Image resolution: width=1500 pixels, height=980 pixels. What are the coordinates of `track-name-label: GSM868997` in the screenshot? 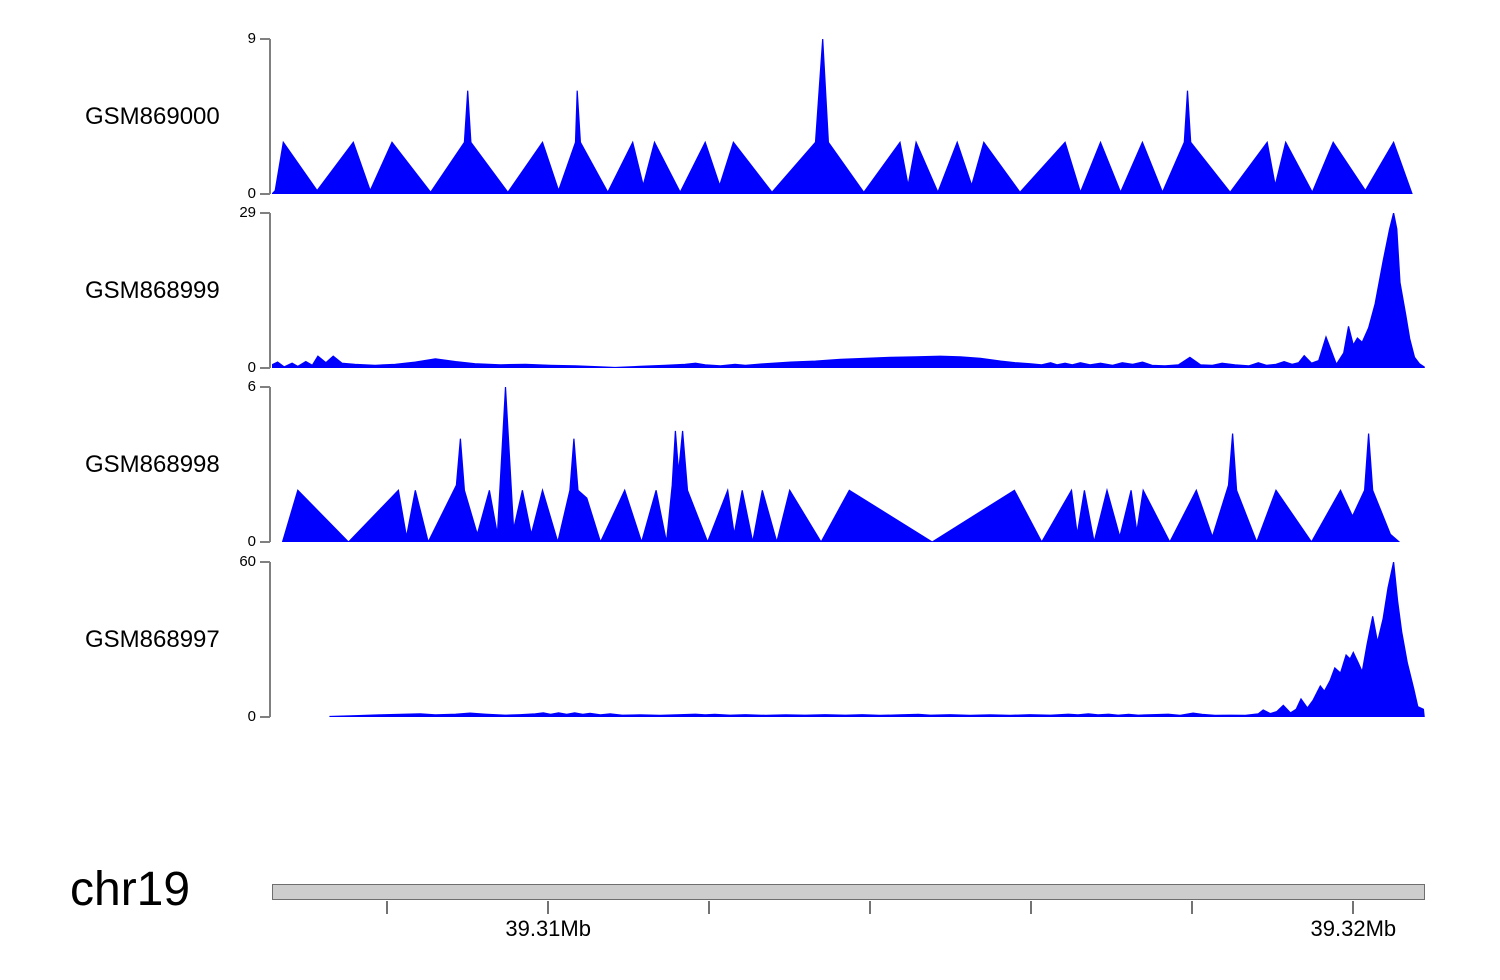 It's located at (152, 639).